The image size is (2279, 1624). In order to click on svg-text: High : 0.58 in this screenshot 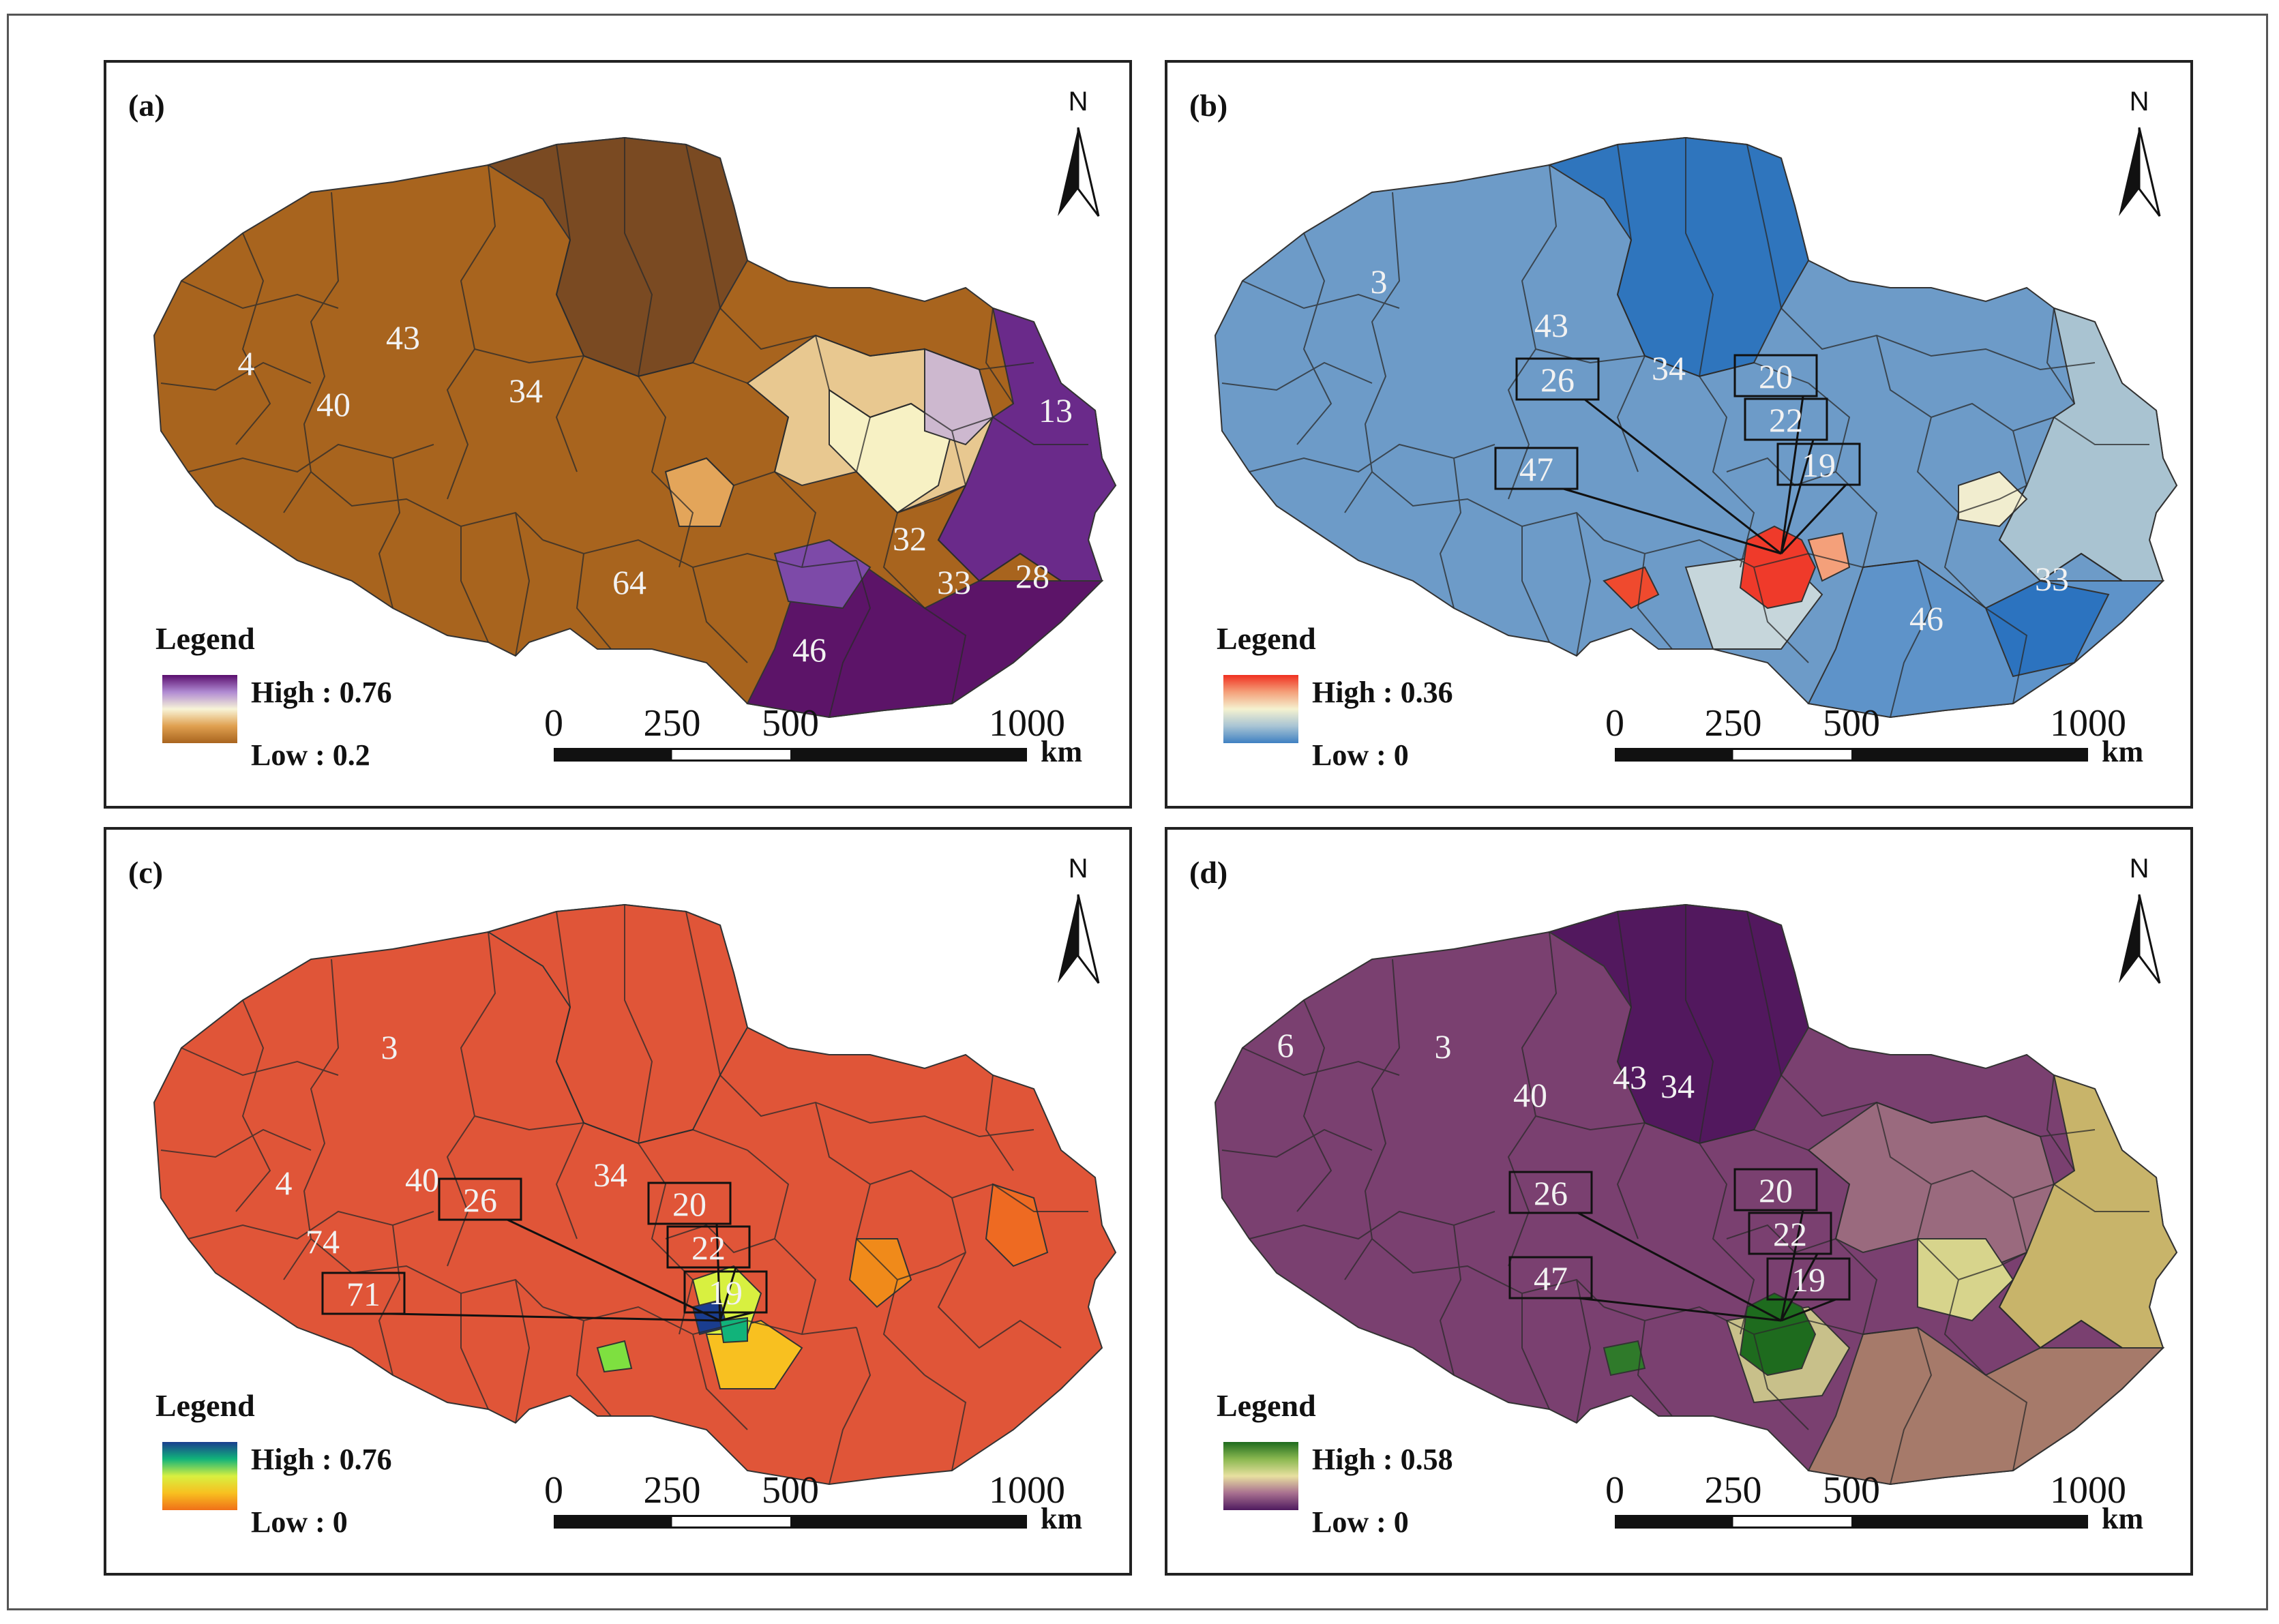, I will do `click(1382, 1459)`.